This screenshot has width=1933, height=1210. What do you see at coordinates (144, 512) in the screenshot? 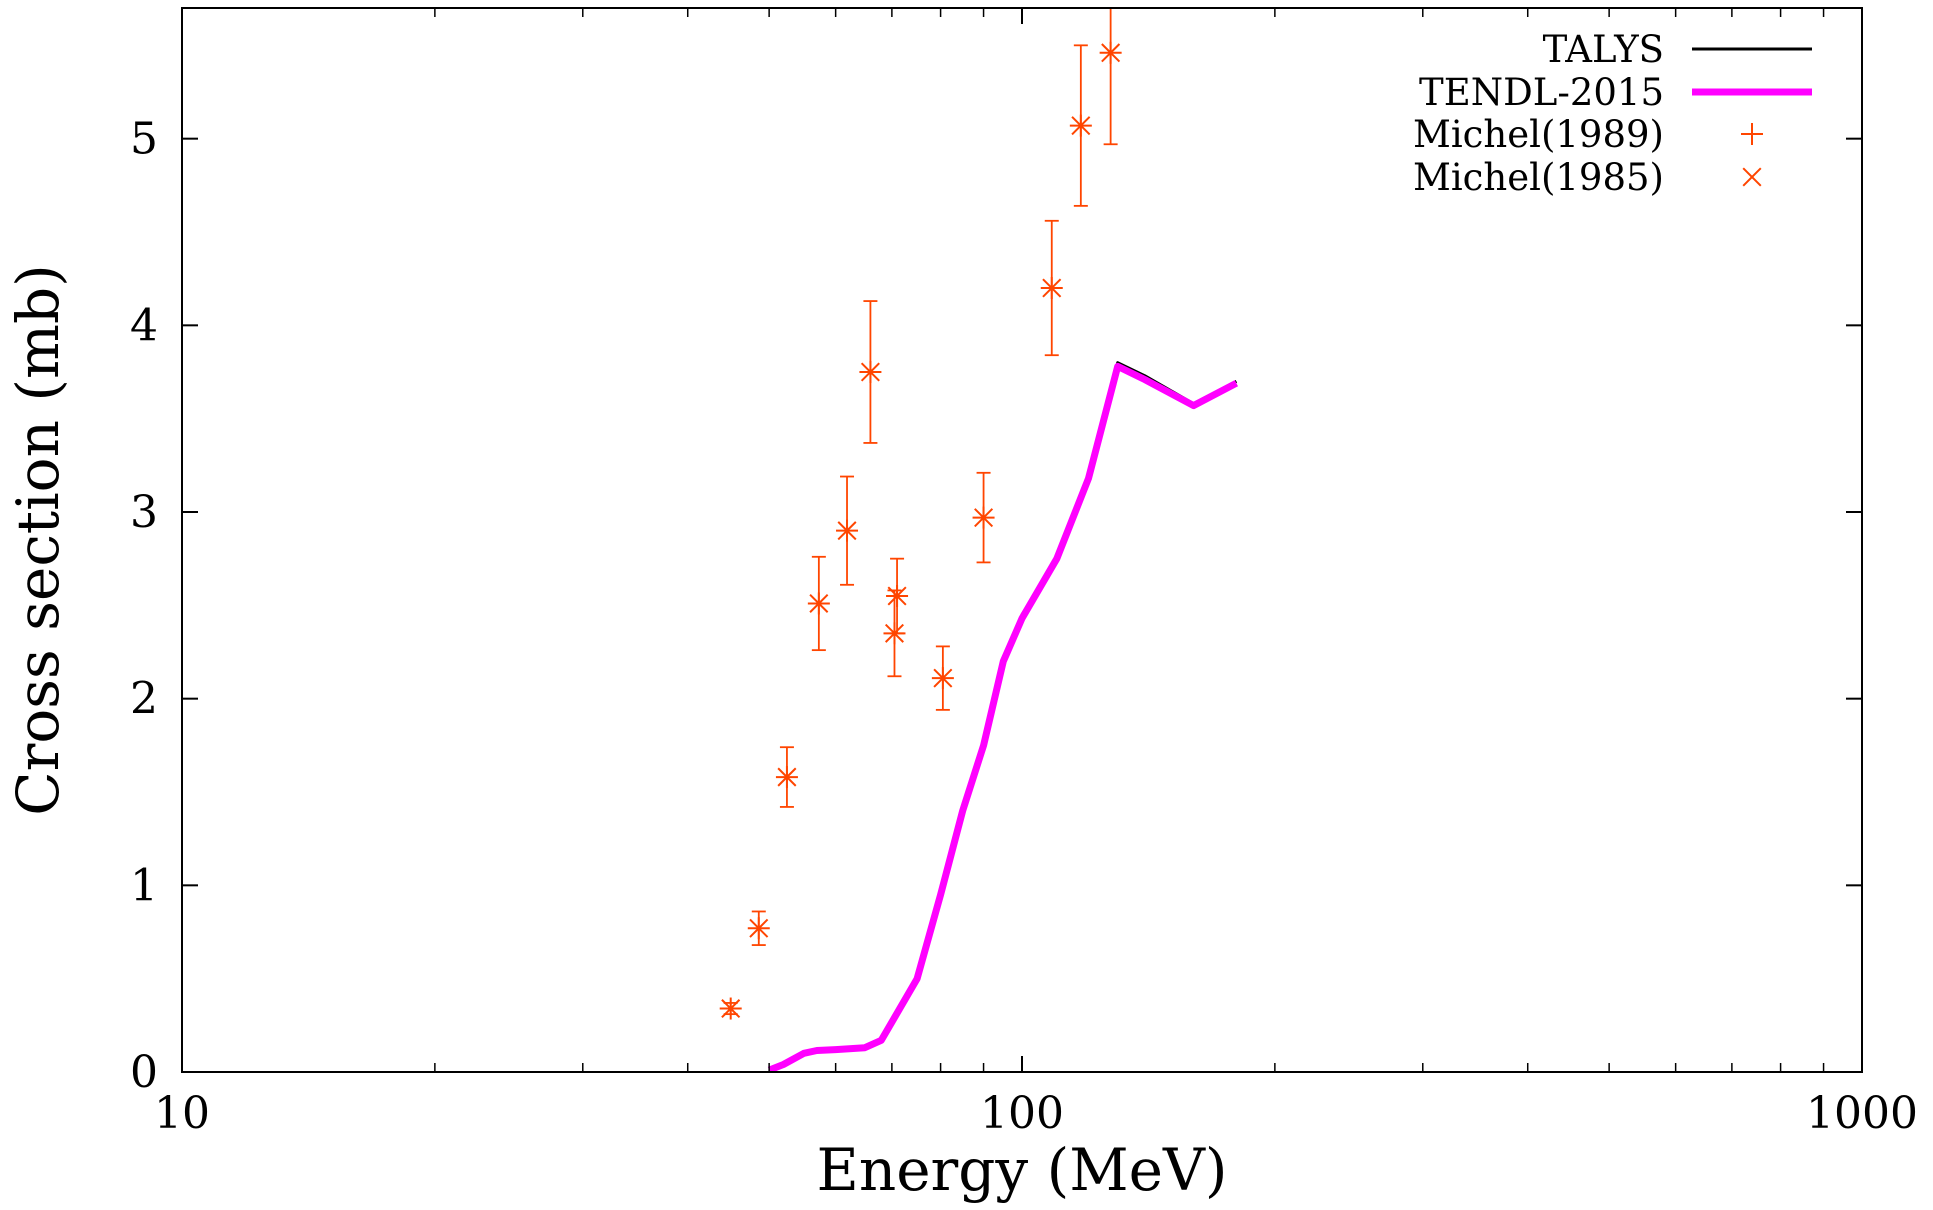
I see `y-tick-label: 3` at bounding box center [144, 512].